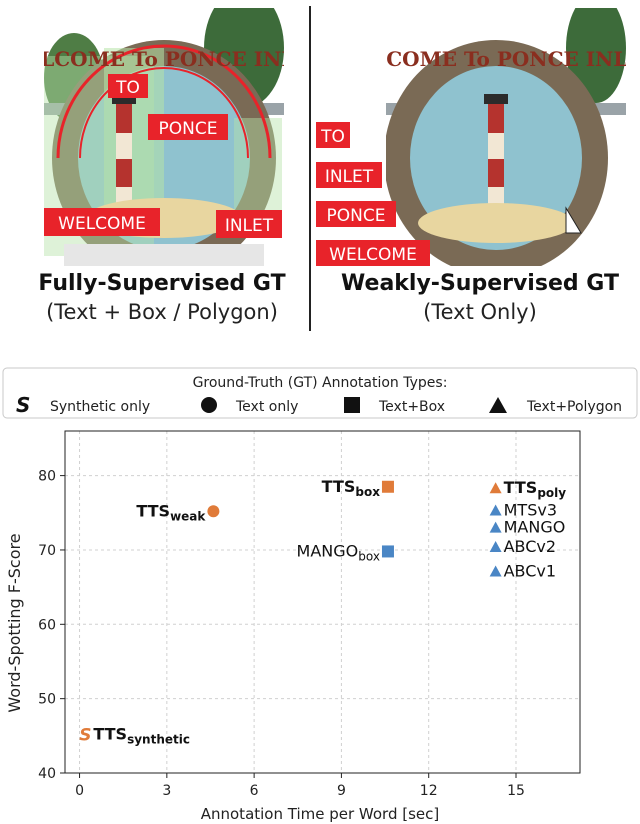  I want to click on point-label-tts-synthetic: TTSsynthetic, so click(141, 735).